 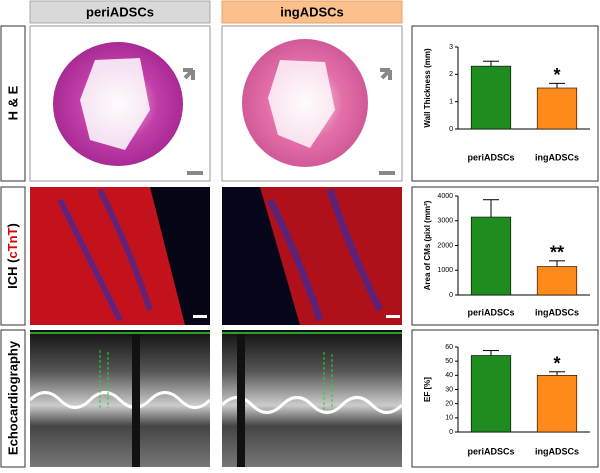 I want to click on y-tick-label: 3, so click(x=451, y=47).